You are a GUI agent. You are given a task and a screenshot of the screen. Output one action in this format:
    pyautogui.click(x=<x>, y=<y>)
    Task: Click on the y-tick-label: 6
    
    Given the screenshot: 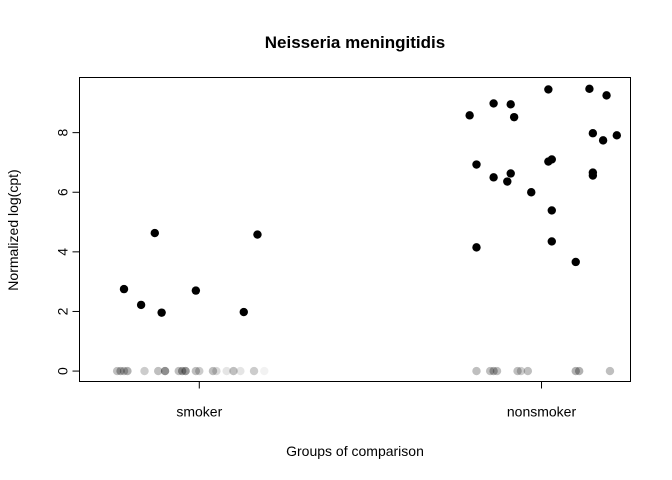 What is the action you would take?
    pyautogui.click(x=63, y=192)
    